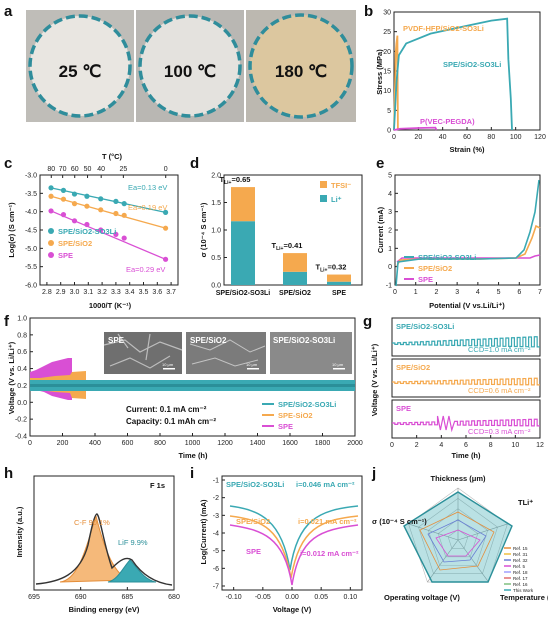 The height and width of the screenshot is (619, 548). Describe the element at coordinates (8, 11) in the screenshot. I see `panel-label-a: a` at that location.